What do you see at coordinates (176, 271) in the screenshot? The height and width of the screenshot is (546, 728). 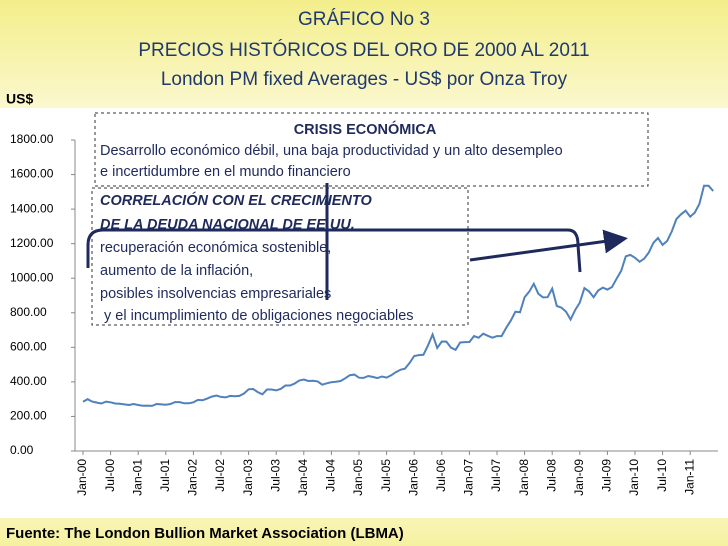 I see `annotation: aumento de la inflación,` at bounding box center [176, 271].